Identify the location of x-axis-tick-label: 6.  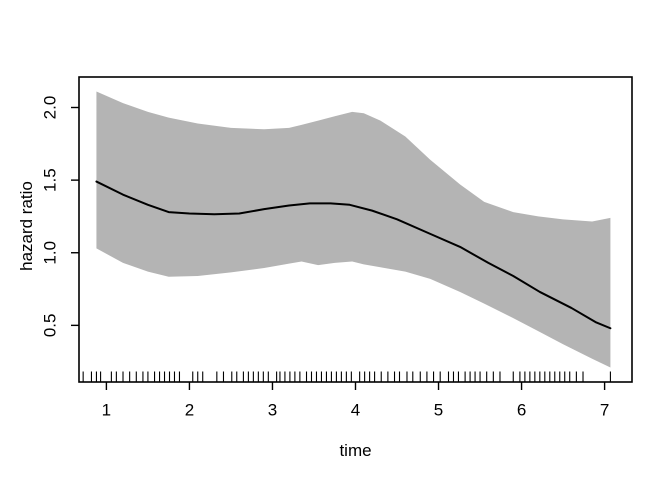
(521, 409).